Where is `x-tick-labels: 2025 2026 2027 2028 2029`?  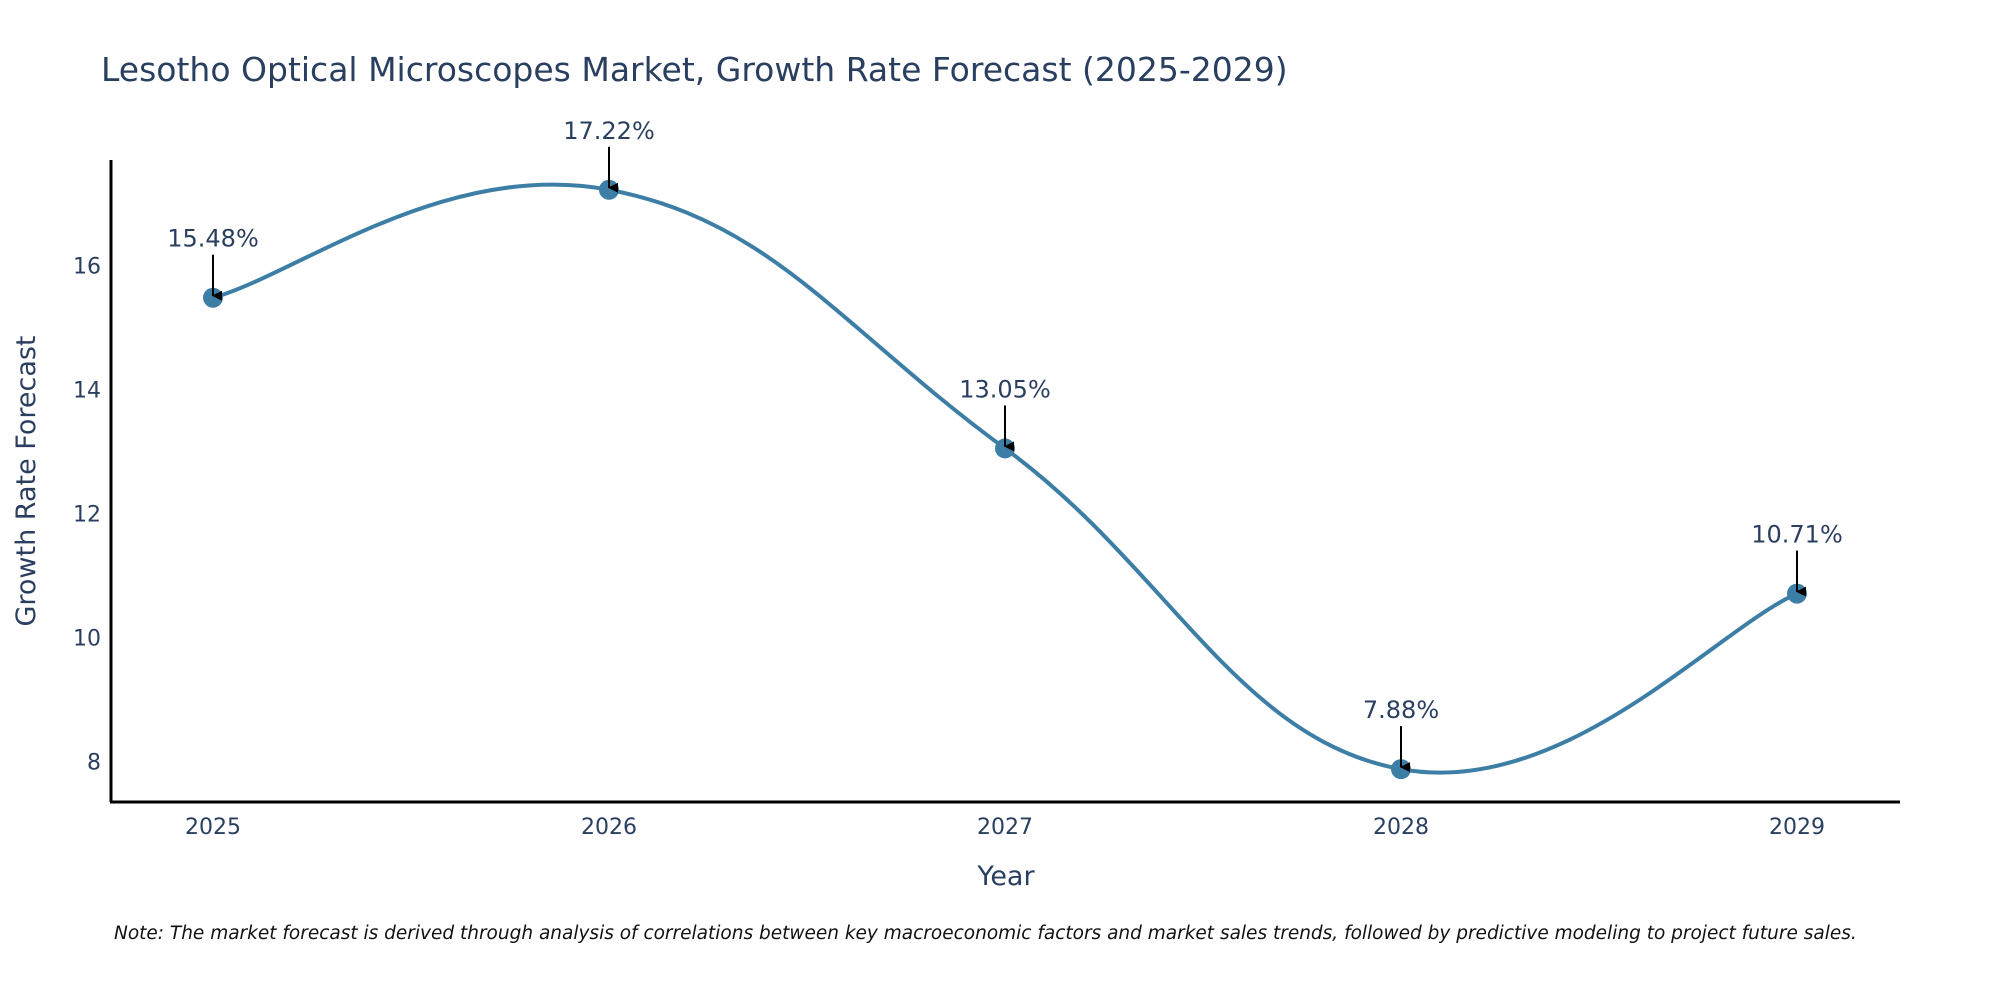
x-tick-labels: 2025 2026 2027 2028 2029 is located at coordinates (1005, 827).